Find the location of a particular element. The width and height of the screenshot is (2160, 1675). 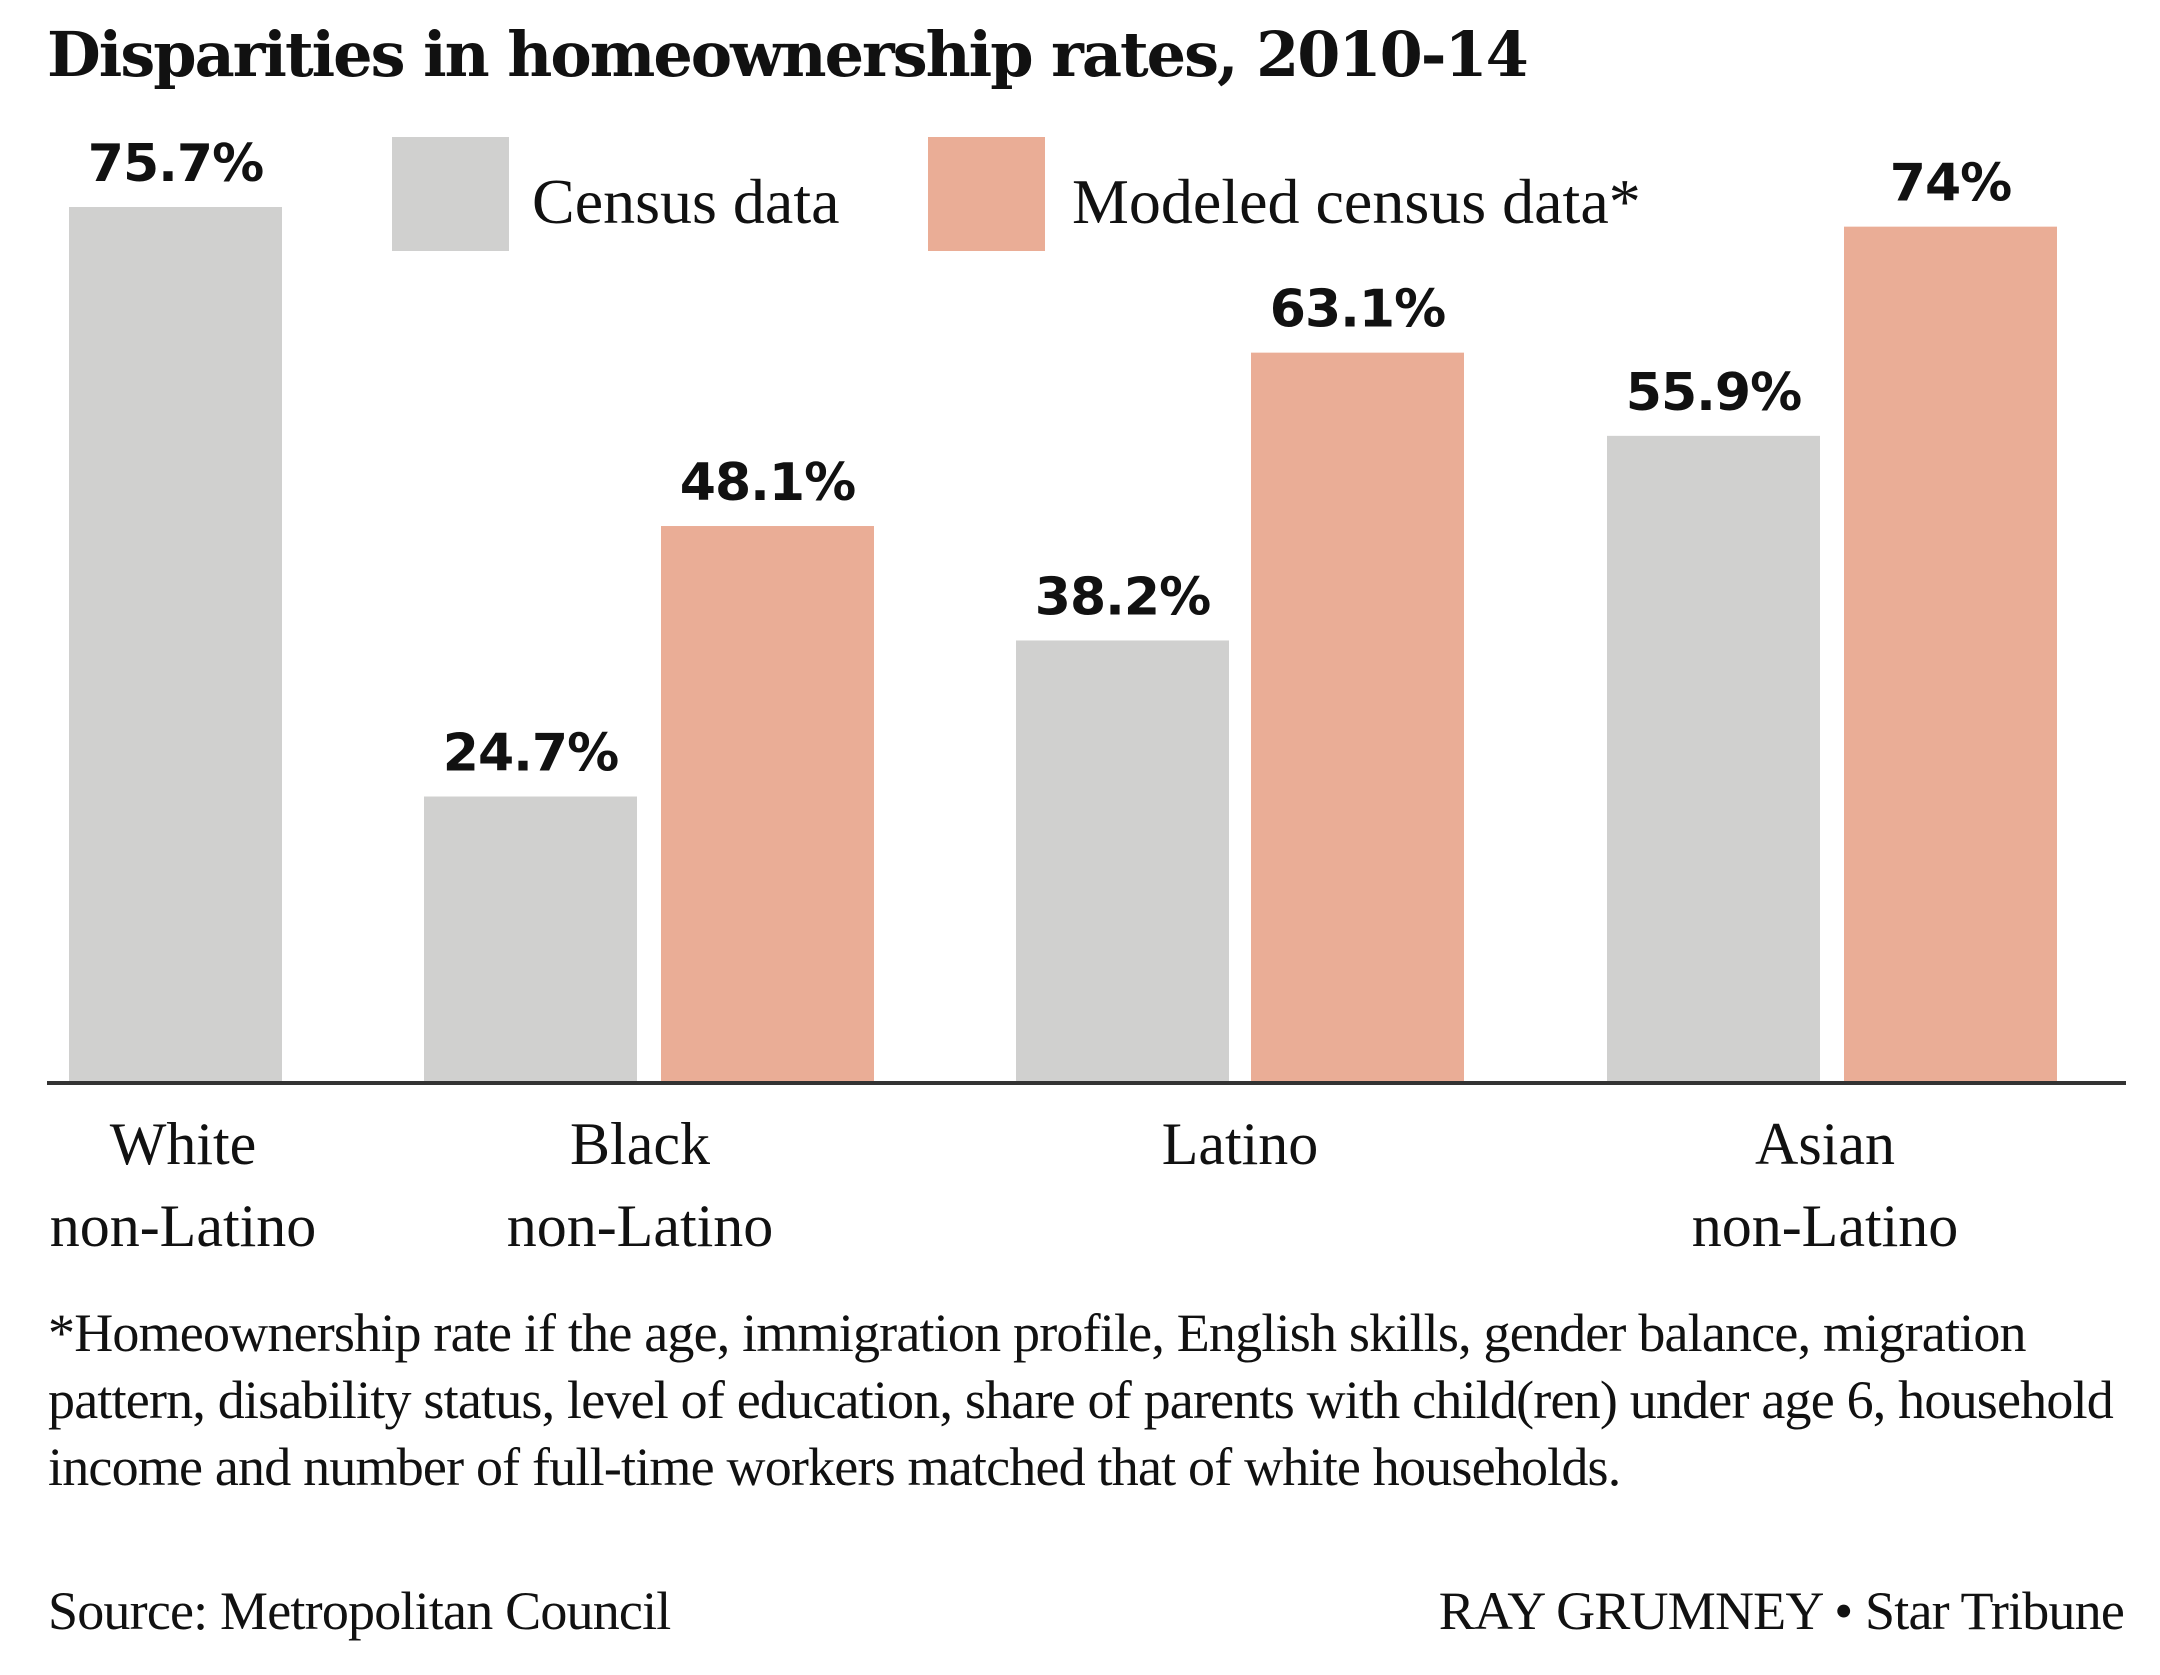

category-label-line1: Asian is located at coordinates (1825, 1144).